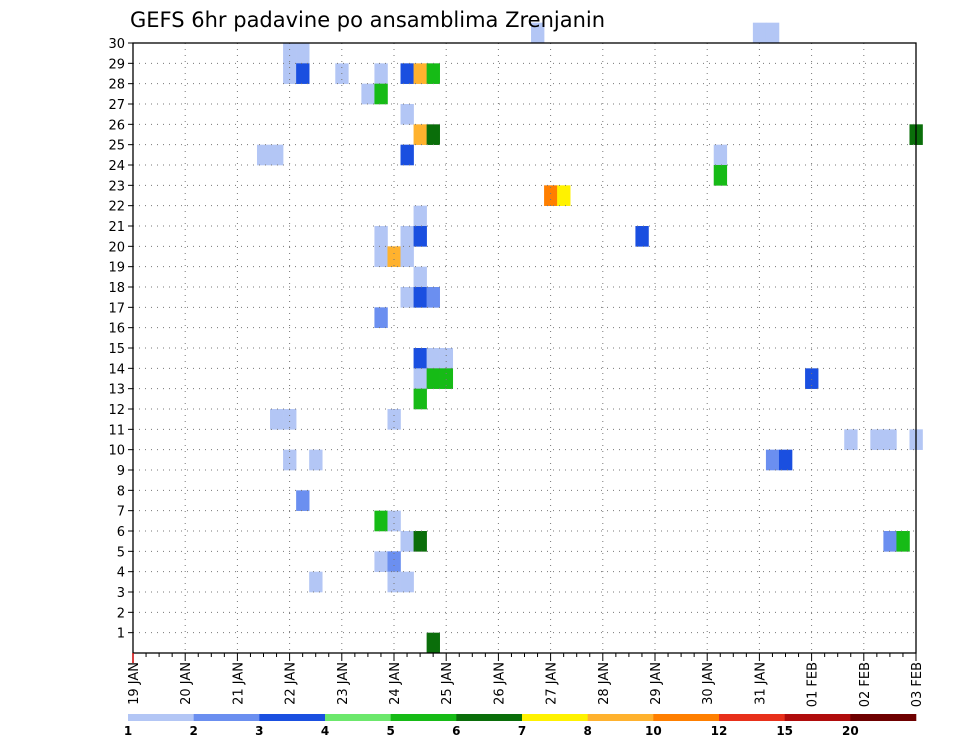  I want to click on y-tick-label: 14, so click(116, 369).